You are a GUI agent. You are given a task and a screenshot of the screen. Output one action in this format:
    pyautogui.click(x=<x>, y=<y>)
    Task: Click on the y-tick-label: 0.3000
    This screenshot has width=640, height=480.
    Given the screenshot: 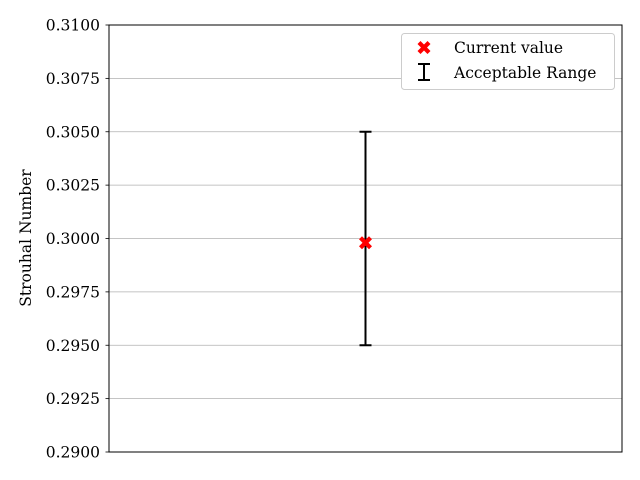 What is the action you would take?
    pyautogui.click(x=73, y=239)
    